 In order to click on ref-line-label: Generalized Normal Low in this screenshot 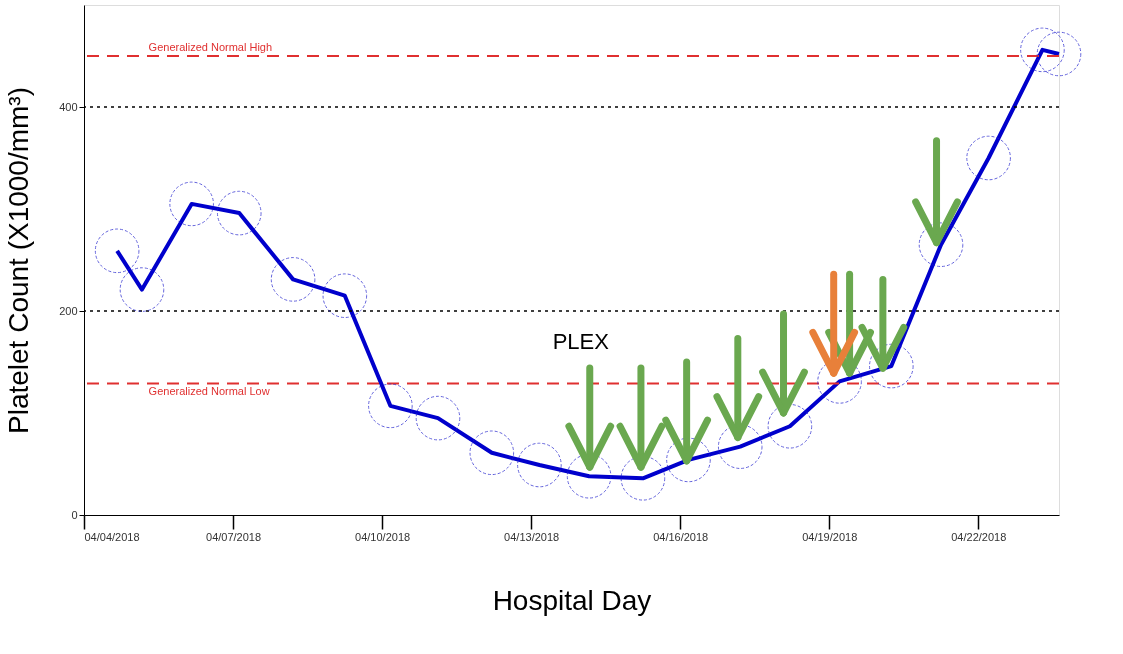, I will do `click(209, 391)`.